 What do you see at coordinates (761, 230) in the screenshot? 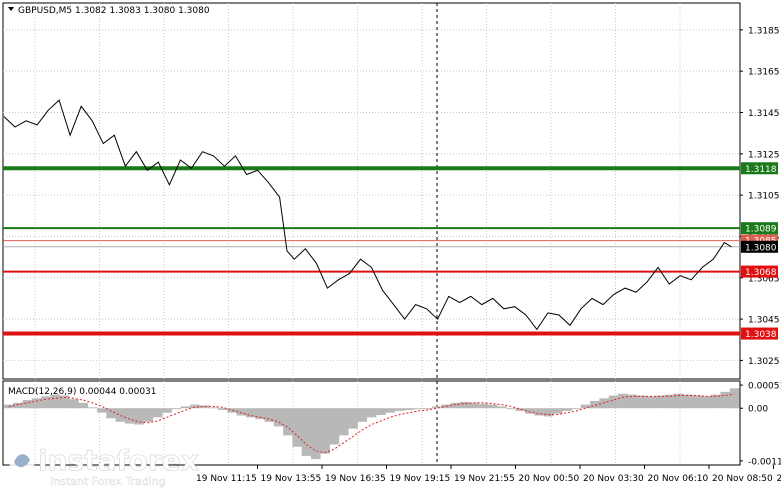
I see `level-label: 1.3089` at bounding box center [761, 230].